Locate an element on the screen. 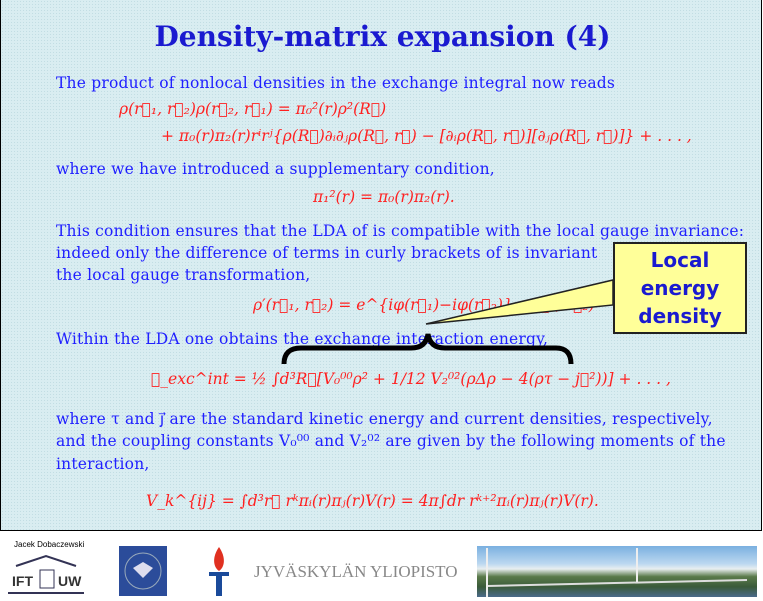  callout-line: Local is located at coordinates (680, 260).